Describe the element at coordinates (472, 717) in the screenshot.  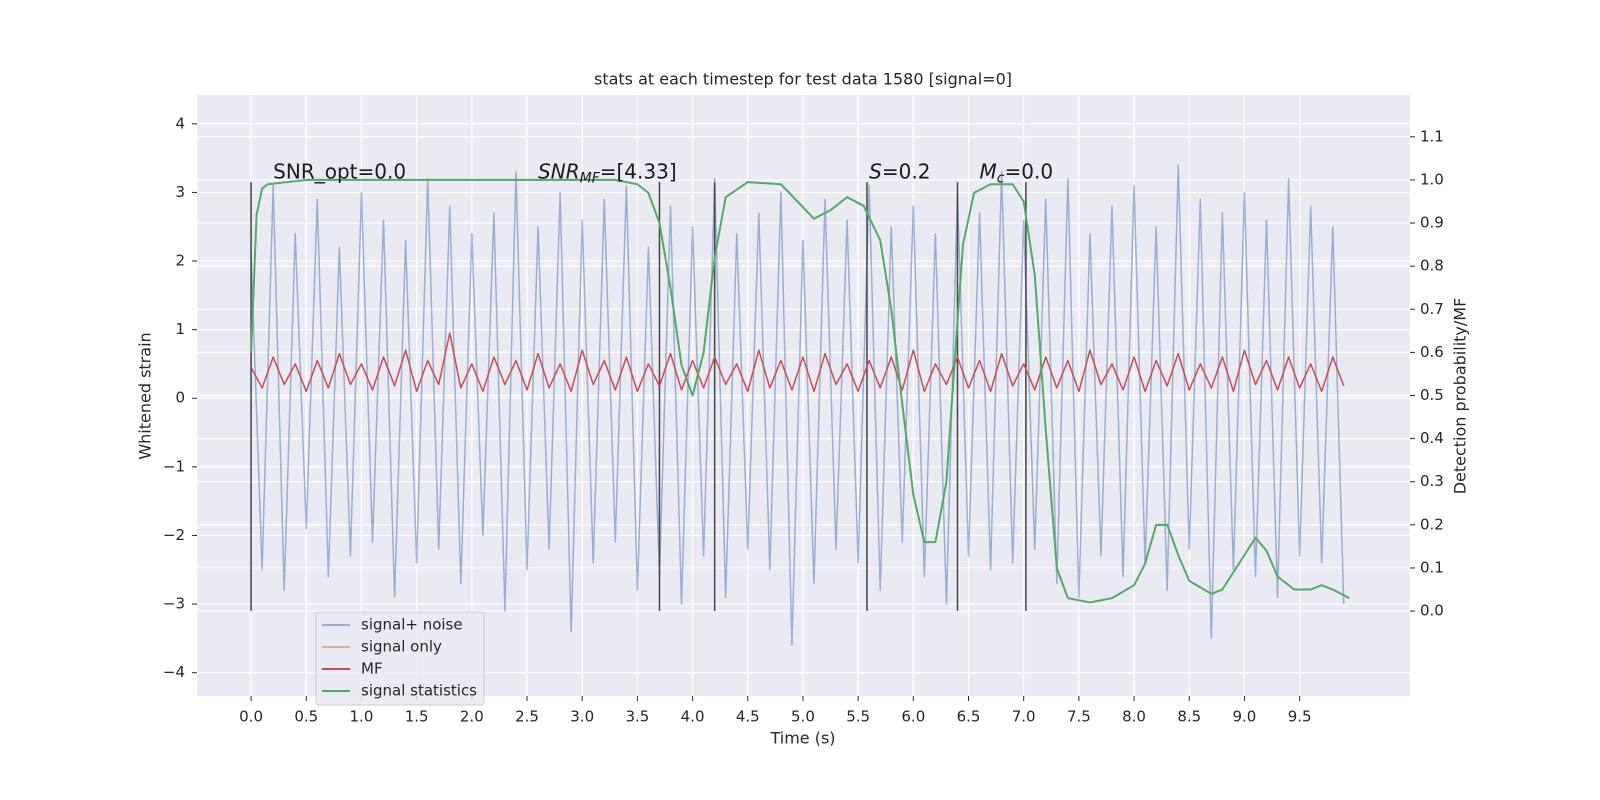
I see `x-tick-label: 2.0` at that location.